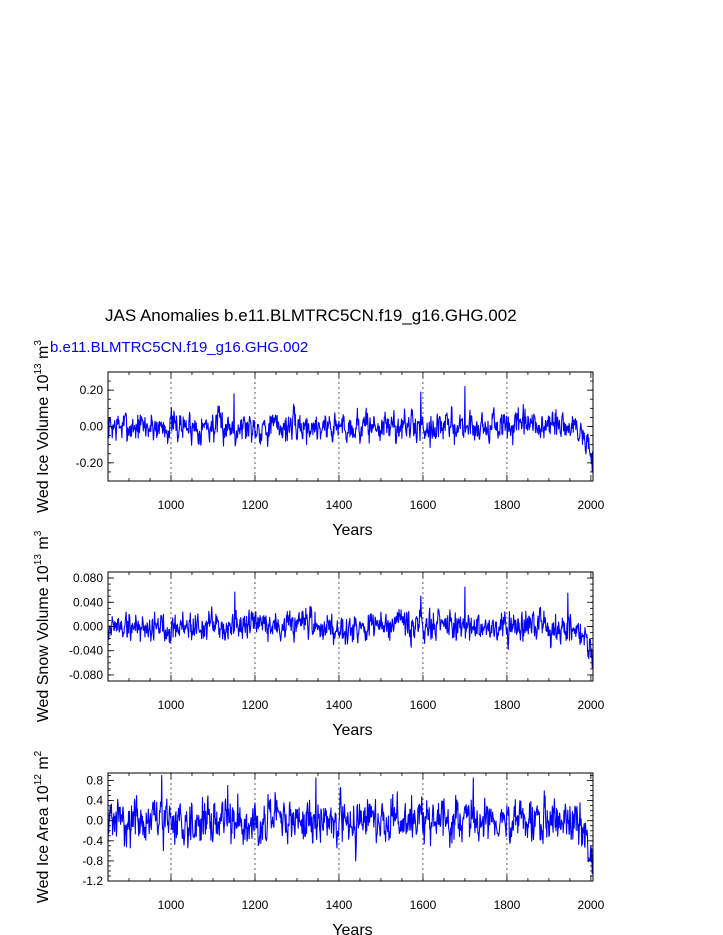  What do you see at coordinates (42, 426) in the screenshot?
I see `y-axis-title: Wed Ice Volume 1013 m3` at bounding box center [42, 426].